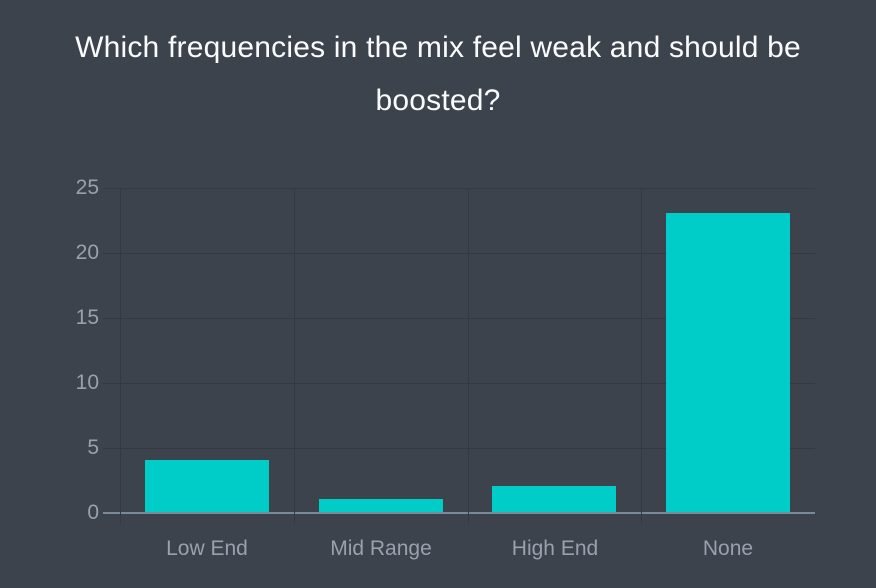  What do you see at coordinates (93, 512) in the screenshot?
I see `y-axis-tick-label: 0` at bounding box center [93, 512].